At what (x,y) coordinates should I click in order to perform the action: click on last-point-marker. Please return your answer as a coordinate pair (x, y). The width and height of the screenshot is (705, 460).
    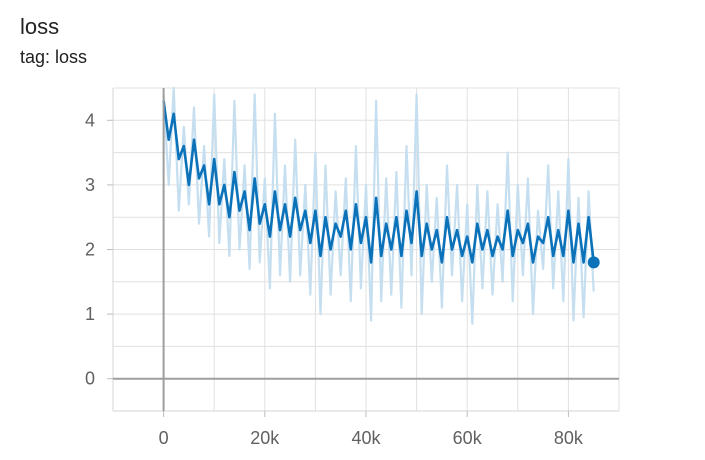
    Looking at the image, I should click on (593, 262).